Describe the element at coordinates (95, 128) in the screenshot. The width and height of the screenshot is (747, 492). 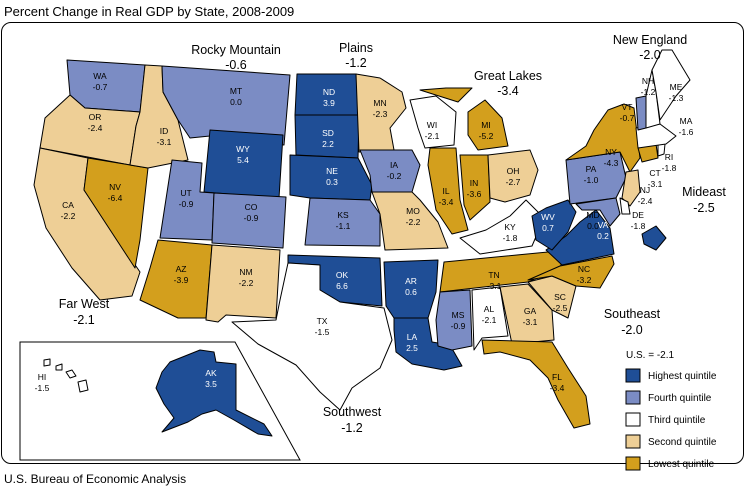
I see `state-value-or: -2.4` at that location.